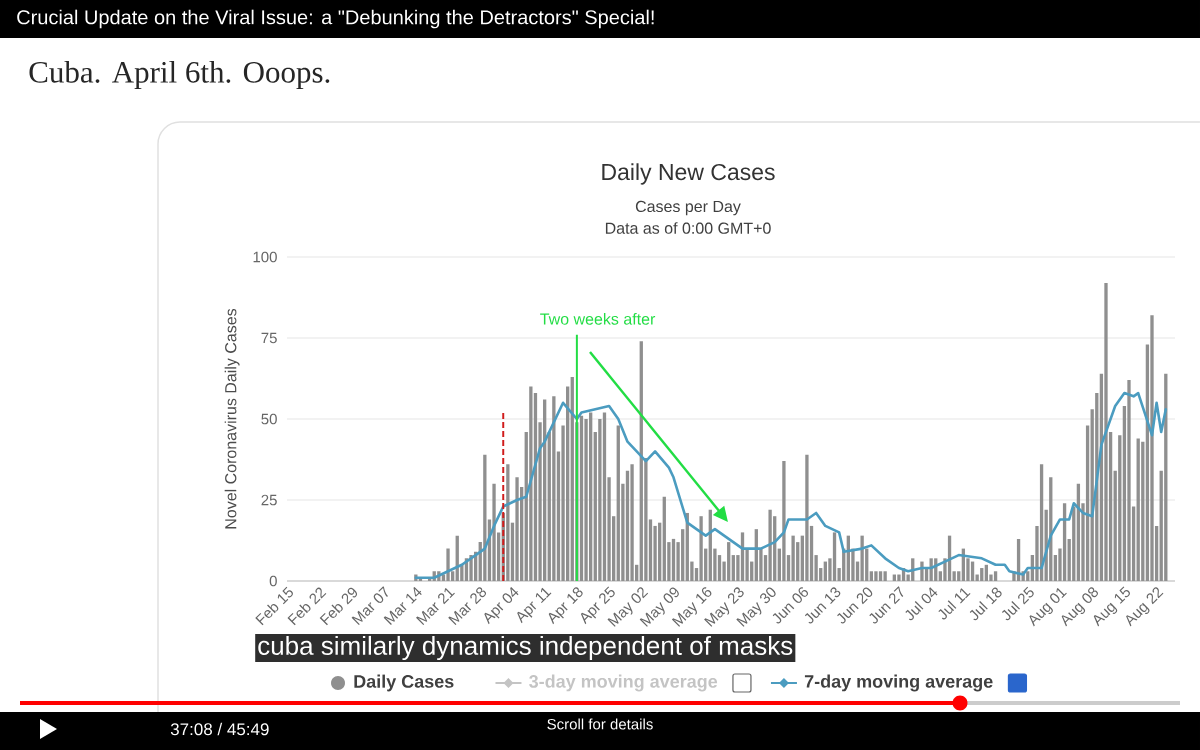 The width and height of the screenshot is (1200, 750). Describe the element at coordinates (598, 319) in the screenshot. I see `ref-line-label: Two weeks after` at that location.